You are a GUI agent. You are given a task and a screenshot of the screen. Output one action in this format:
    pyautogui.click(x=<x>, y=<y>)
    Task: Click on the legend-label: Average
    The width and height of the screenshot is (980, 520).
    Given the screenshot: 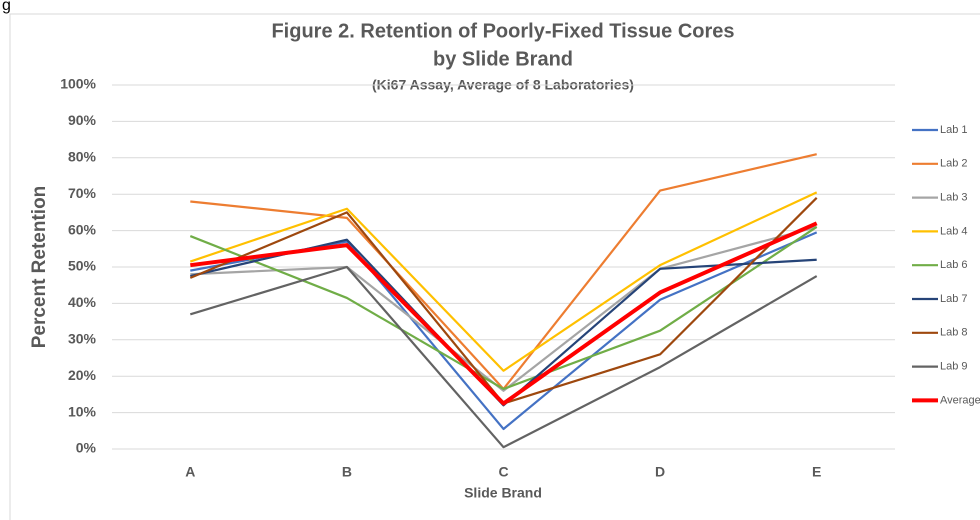 What is the action you would take?
    pyautogui.click(x=960, y=400)
    